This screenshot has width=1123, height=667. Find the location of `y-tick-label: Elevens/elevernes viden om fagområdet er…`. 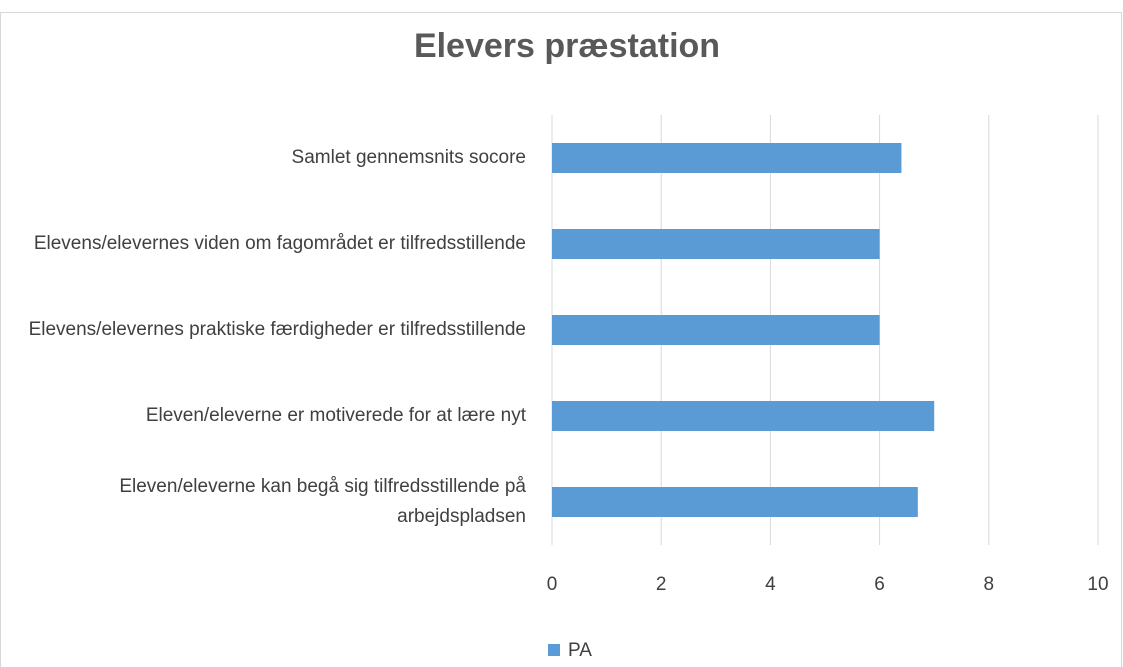

y-tick-label: Elevens/elevernes viden om fagområdet er… is located at coordinates (280, 243).